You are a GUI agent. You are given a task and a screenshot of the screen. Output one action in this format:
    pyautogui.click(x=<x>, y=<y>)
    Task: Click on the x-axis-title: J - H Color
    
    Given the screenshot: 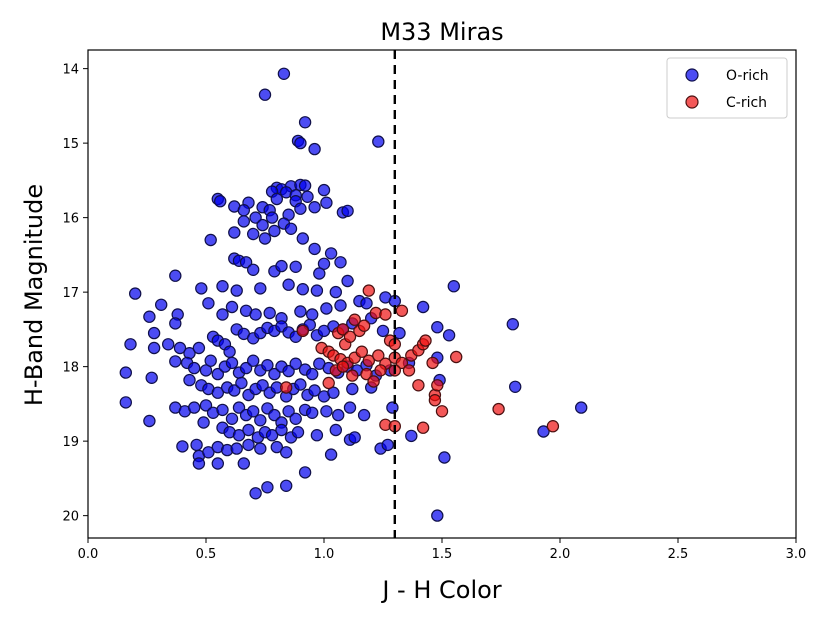 What is the action you would take?
    pyautogui.click(x=440, y=590)
    